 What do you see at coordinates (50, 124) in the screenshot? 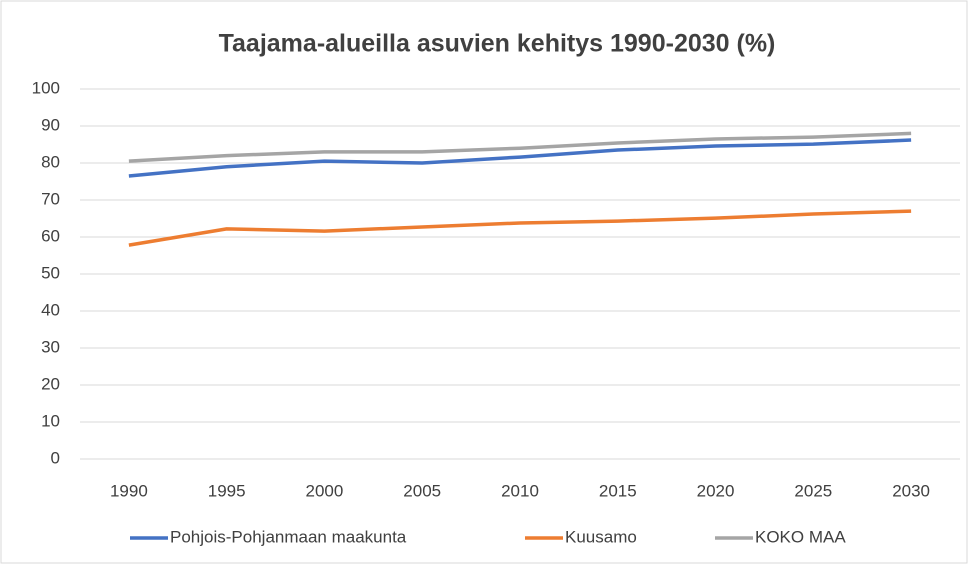
I see `y-tick-label: 90` at bounding box center [50, 124].